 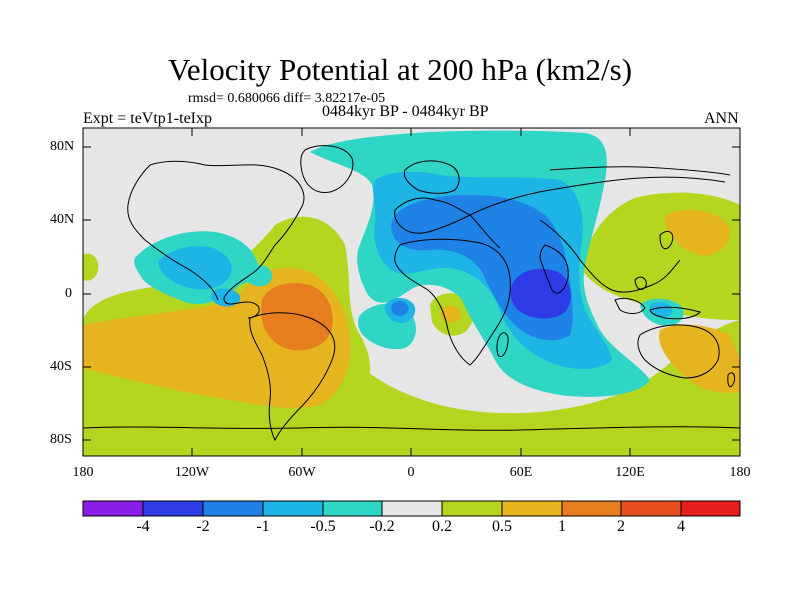 I want to click on colorbar-label: 1, so click(x=562, y=526).